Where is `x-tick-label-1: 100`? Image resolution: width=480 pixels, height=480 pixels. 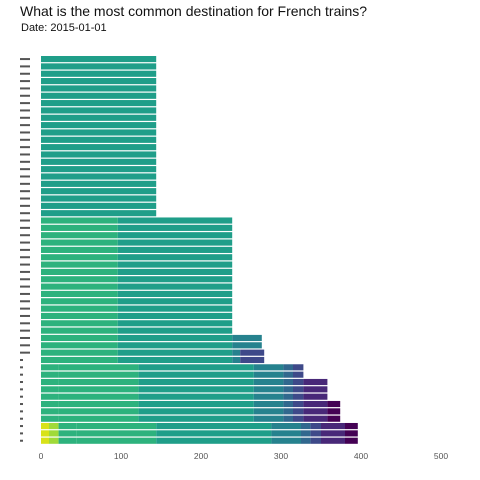
x-tick-label-1: 100 is located at coordinates (121, 456).